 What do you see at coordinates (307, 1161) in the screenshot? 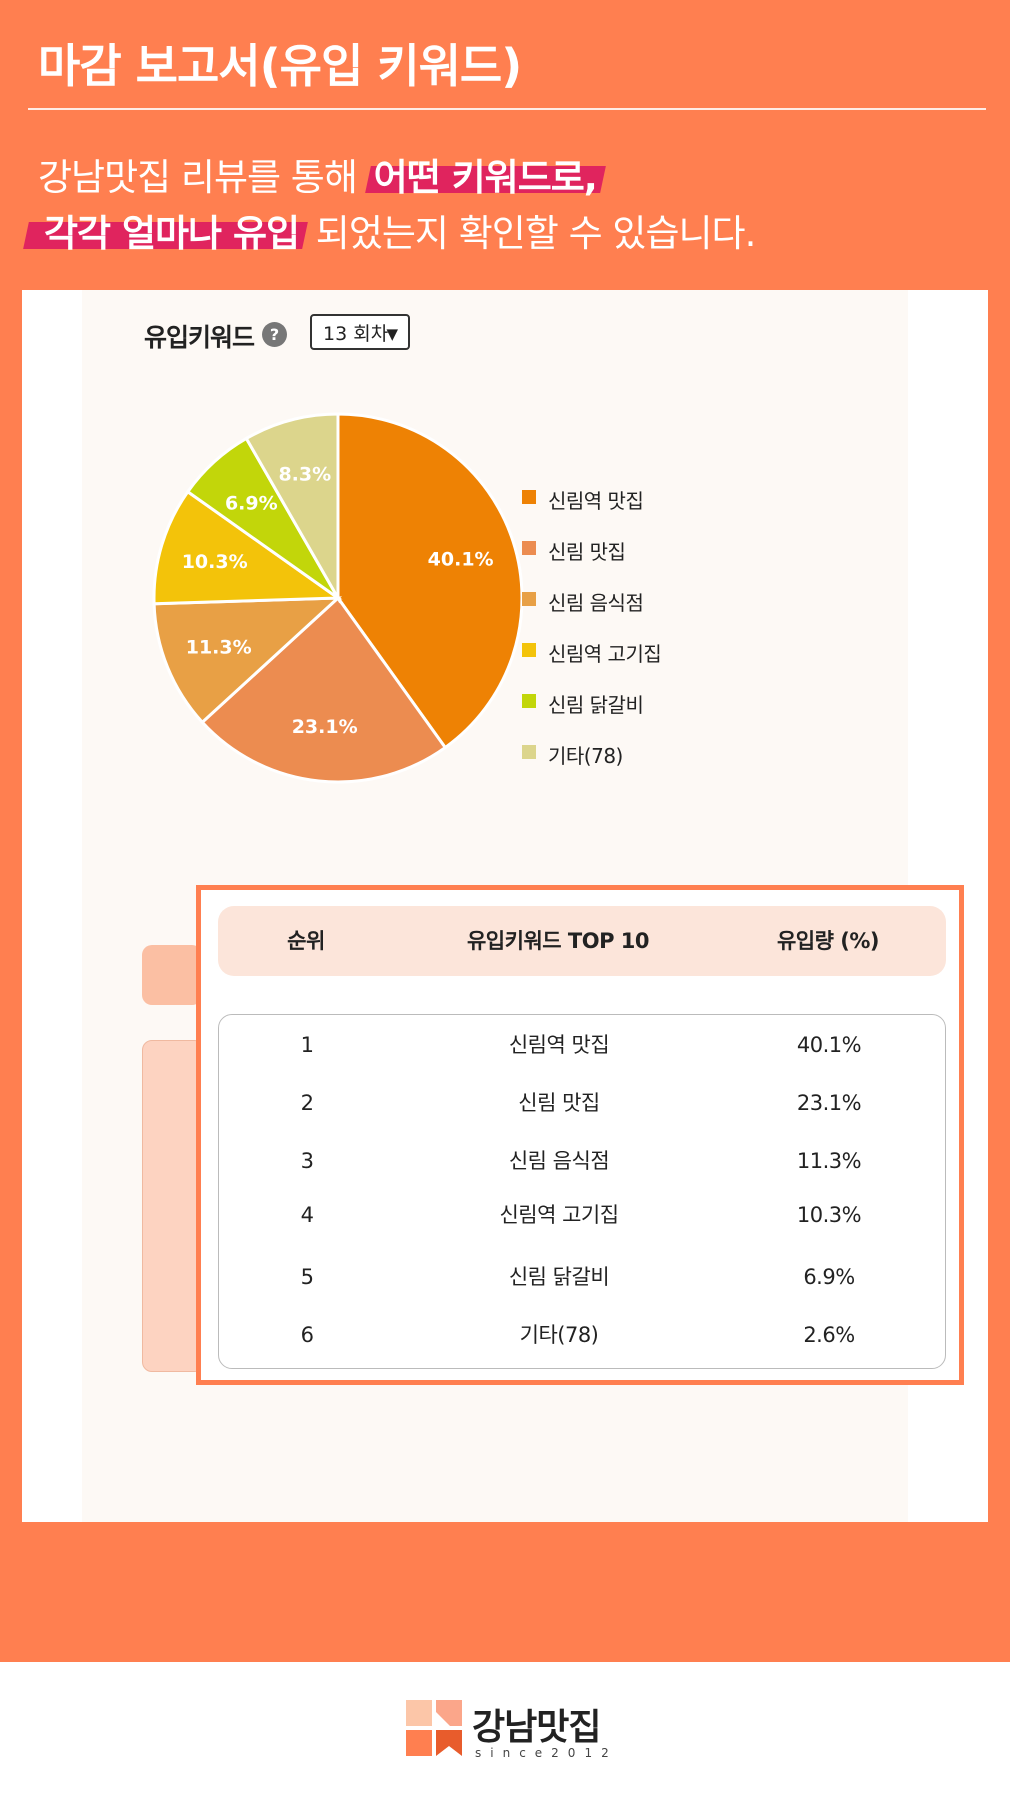
I see `row-rank: 3` at bounding box center [307, 1161].